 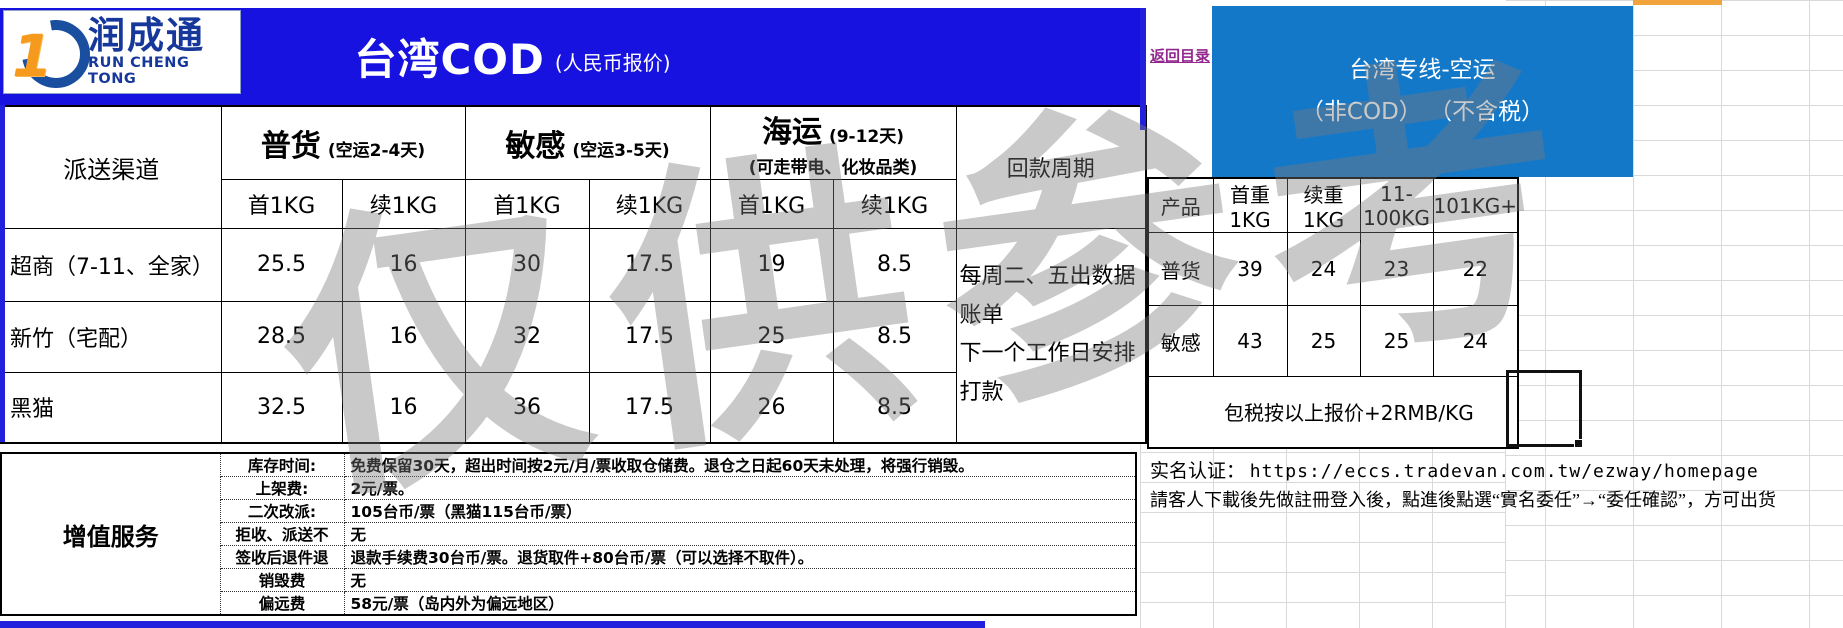 What do you see at coordinates (740, 534) in the screenshot?
I see `vas-value-rejection: 无` at bounding box center [740, 534].